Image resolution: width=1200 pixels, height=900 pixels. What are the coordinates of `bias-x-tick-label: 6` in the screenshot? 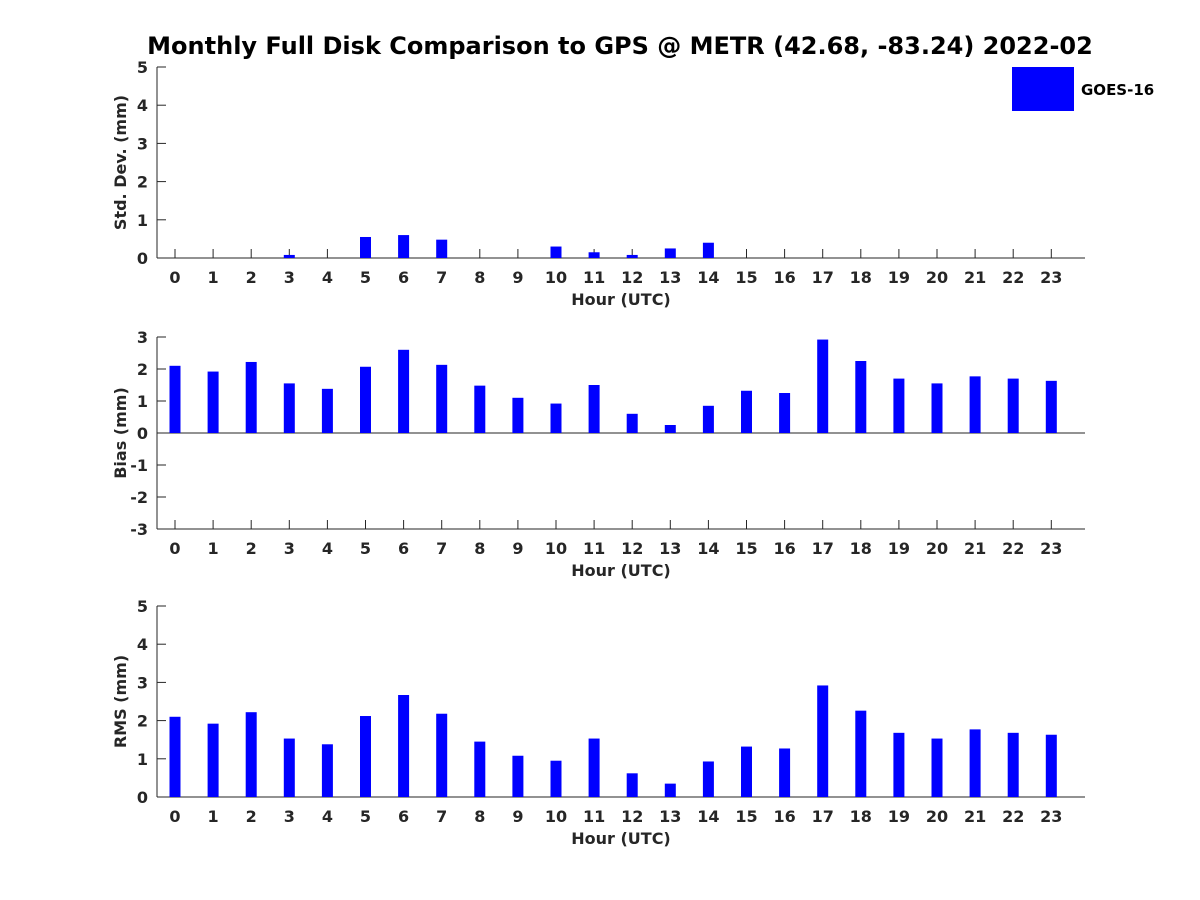 It's located at (403, 548).